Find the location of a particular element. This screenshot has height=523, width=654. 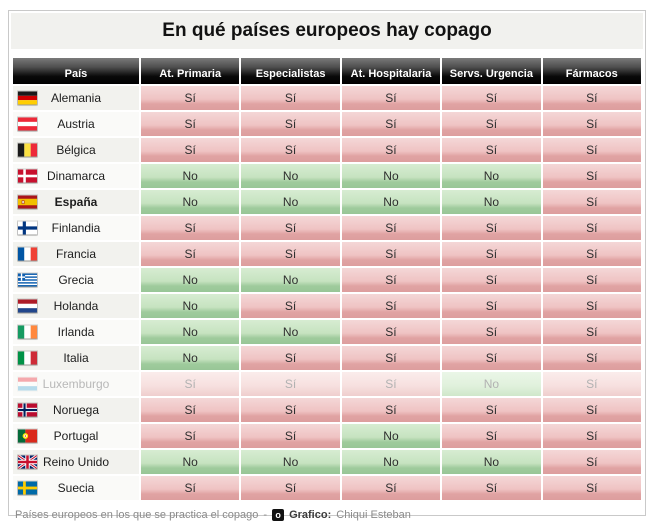

country-cell: Francia is located at coordinates (76, 254).